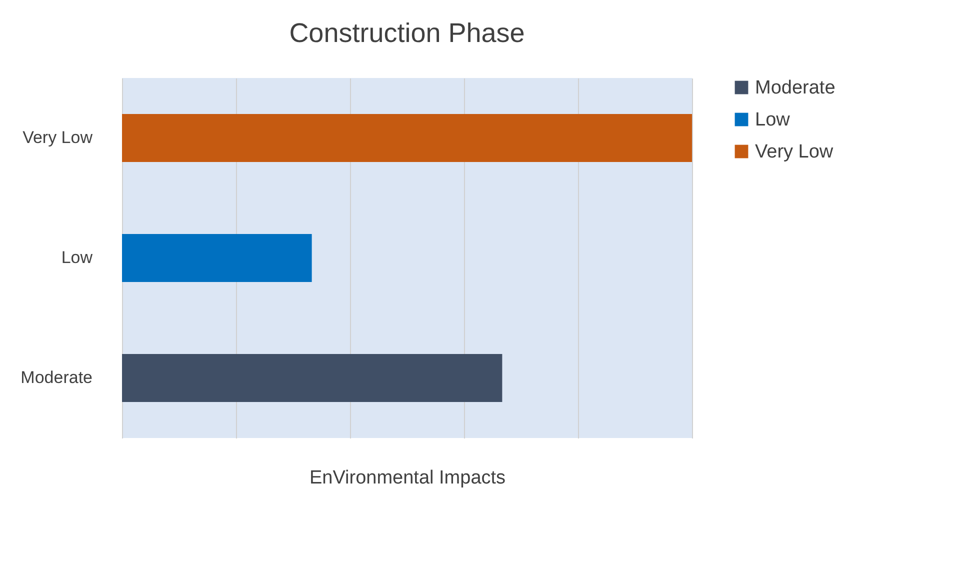 Image resolution: width=958 pixels, height=581 pixels. I want to click on x-axis-title: EnVironmental Impacts, so click(407, 478).